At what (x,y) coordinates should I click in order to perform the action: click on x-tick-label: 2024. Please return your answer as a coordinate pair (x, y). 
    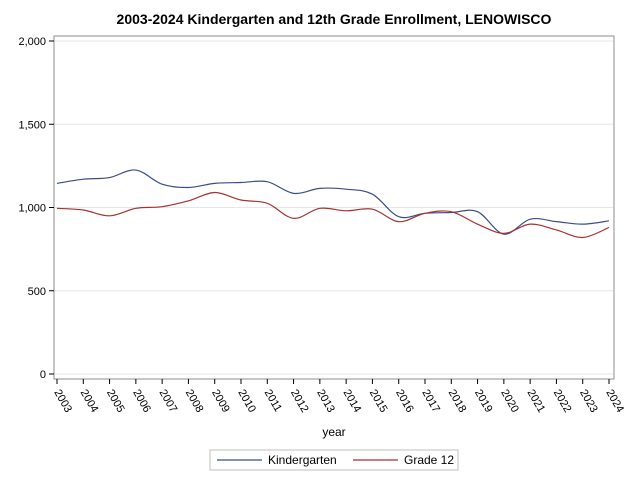
    Looking at the image, I should click on (614, 401).